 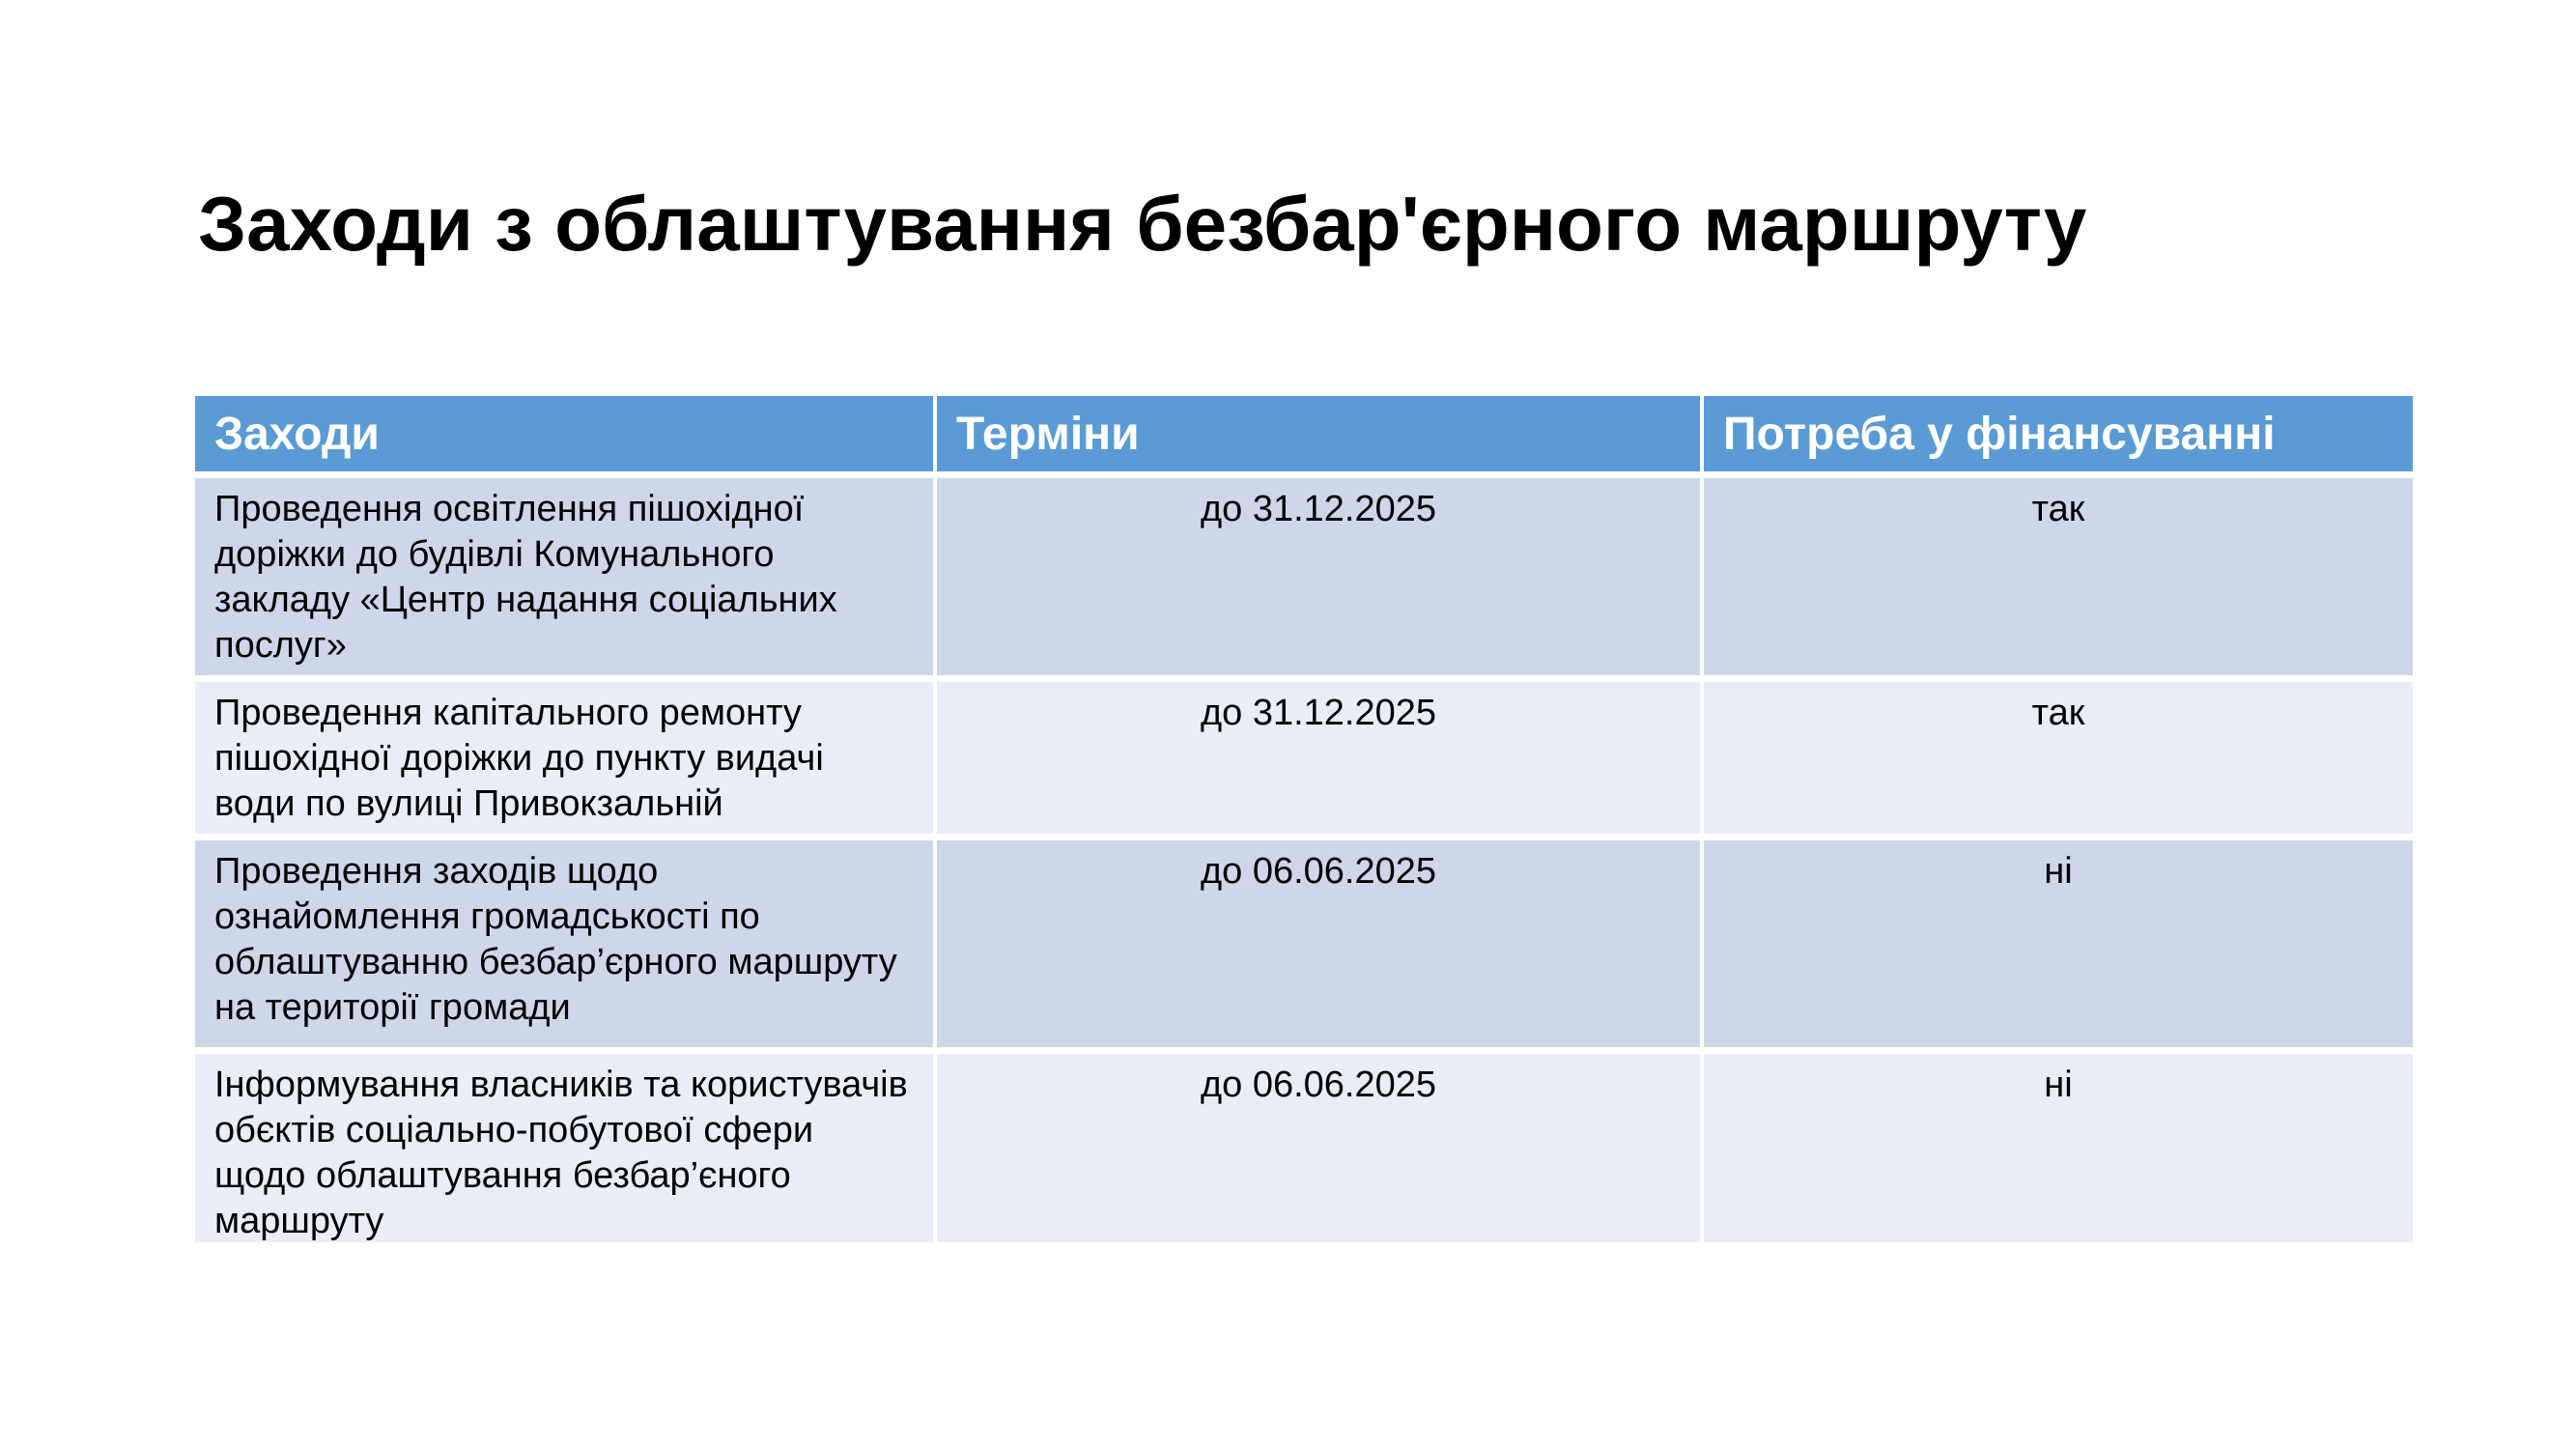 I want to click on table-row-1-term: до 31.12.2025, so click(x=1318, y=576).